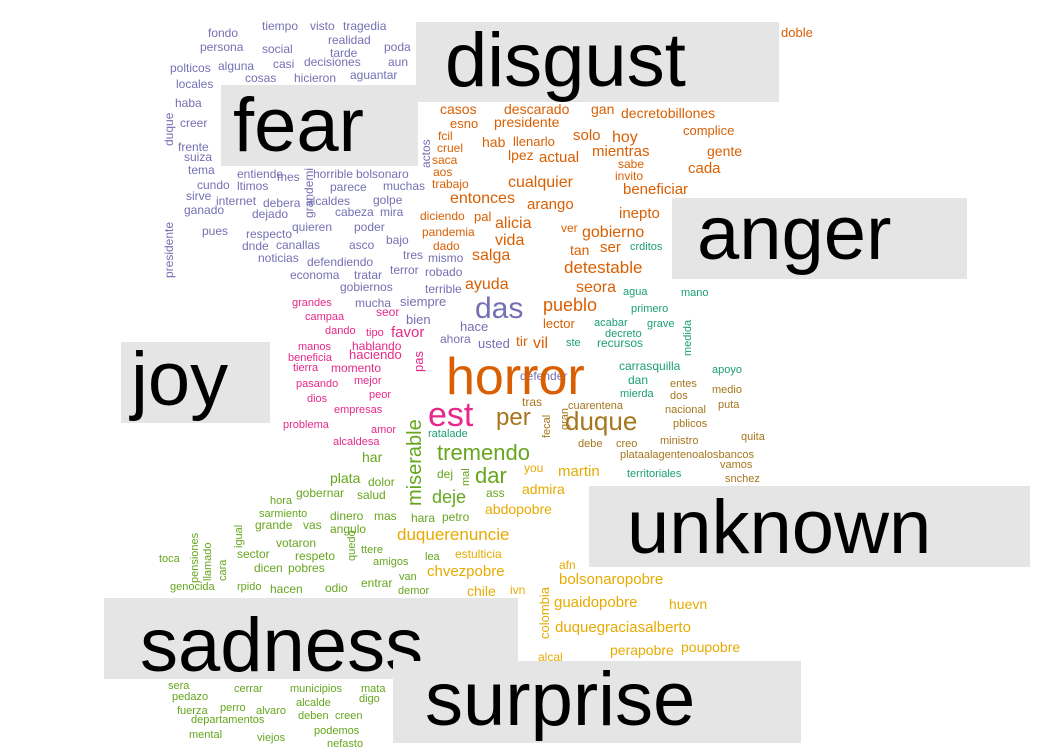 This screenshot has width=1060, height=756. Describe the element at coordinates (268, 568) in the screenshot. I see `word-dicen: dicen` at that location.